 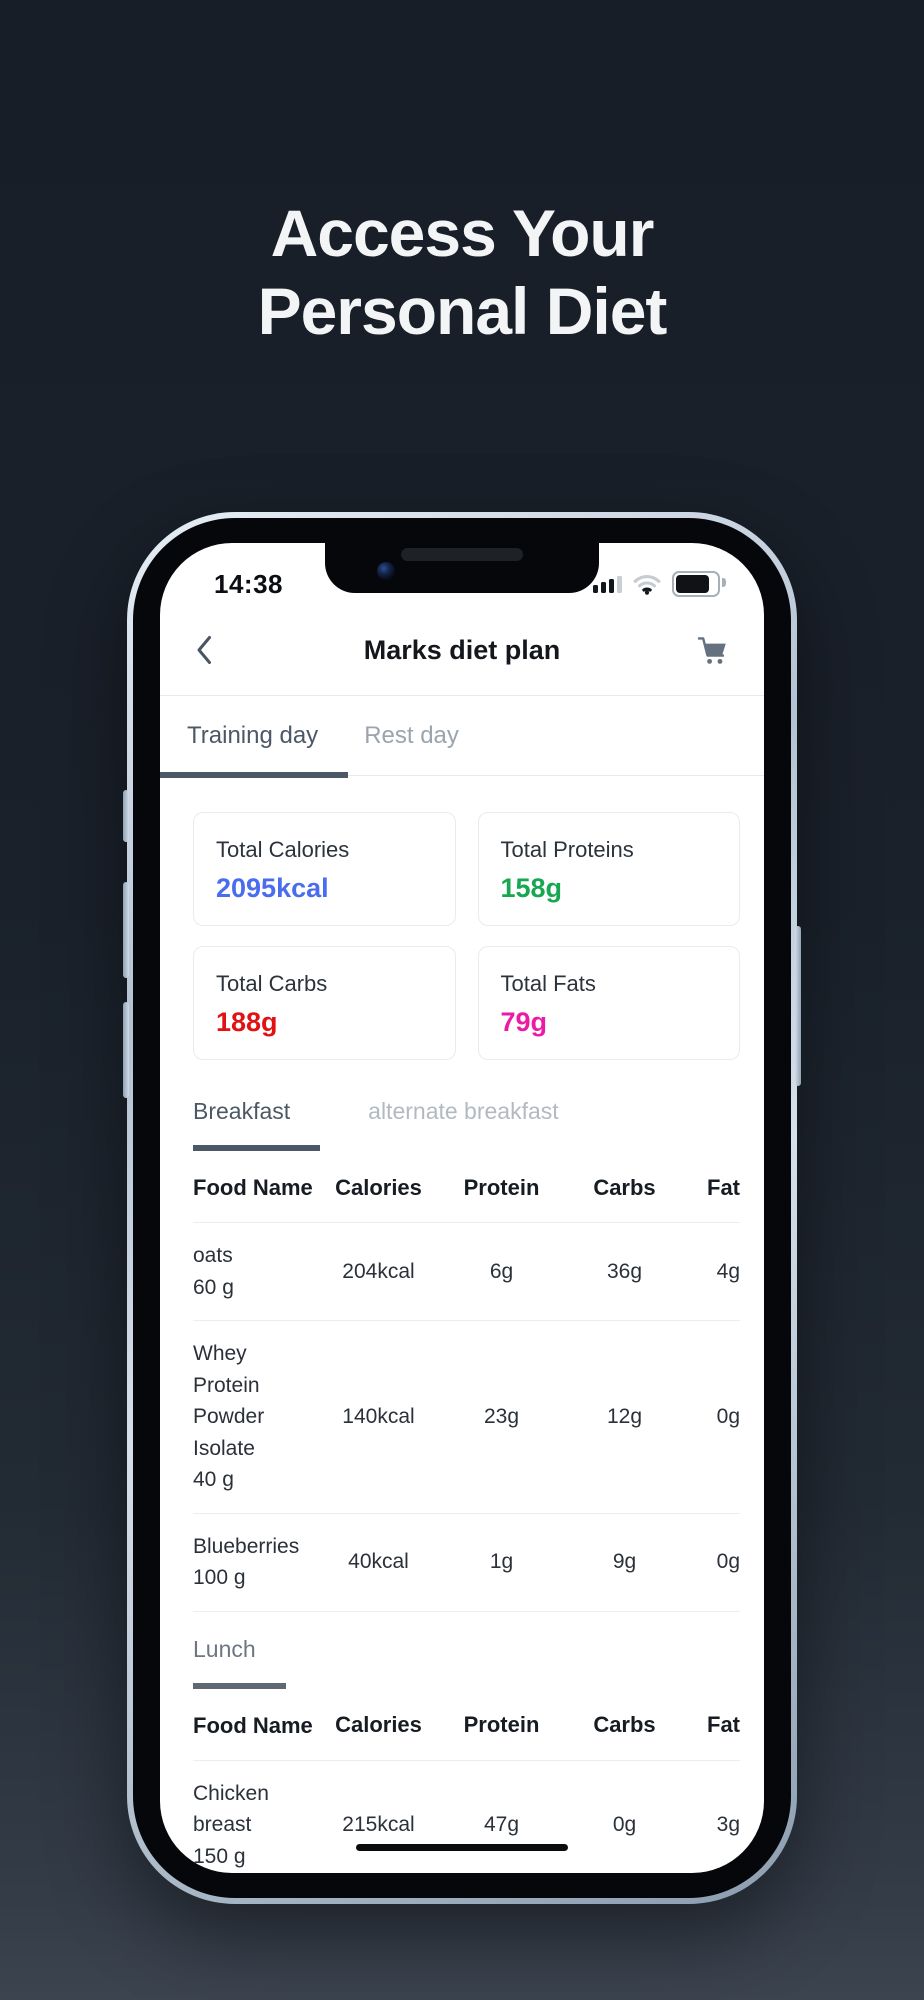 I want to click on card-value: 79g, so click(x=524, y=1022).